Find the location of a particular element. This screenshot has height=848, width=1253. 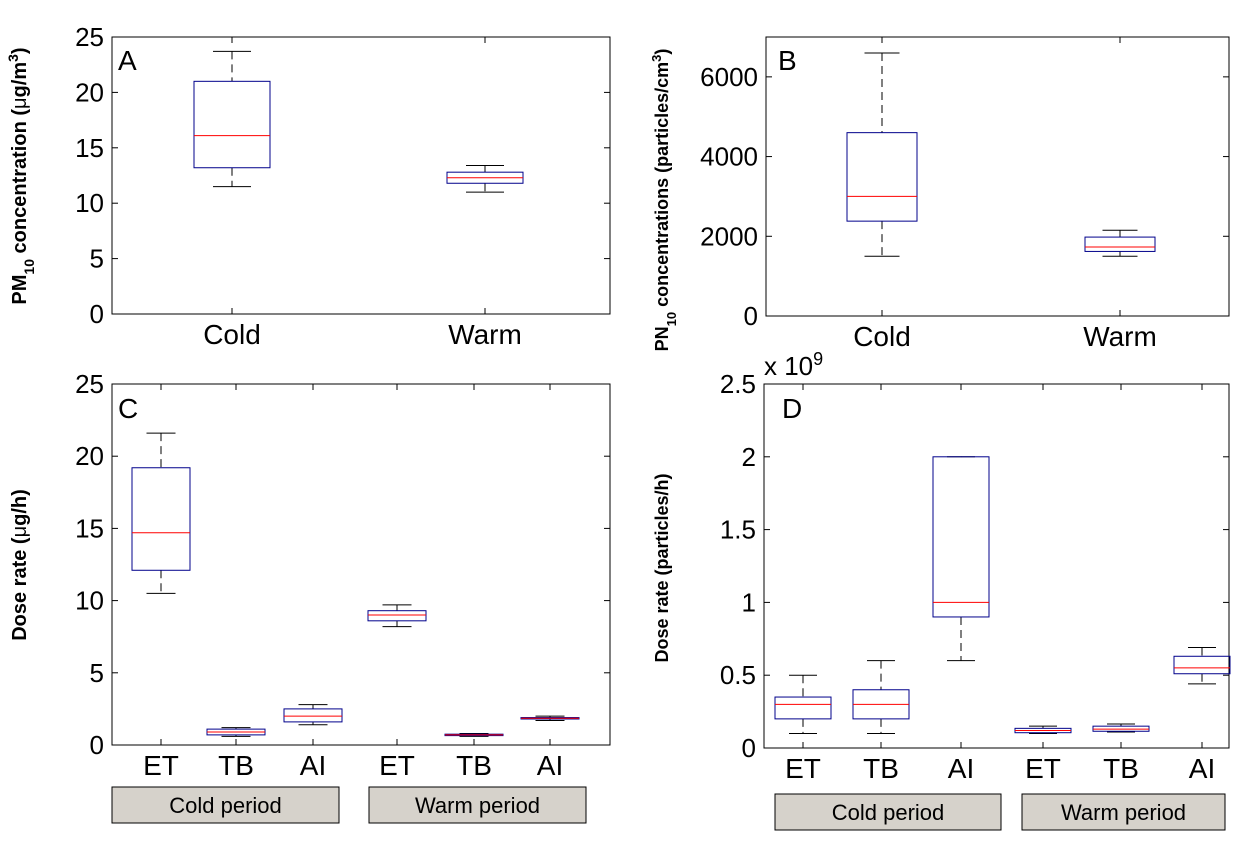

y-label-superscript: 3 is located at coordinates (13, 58).